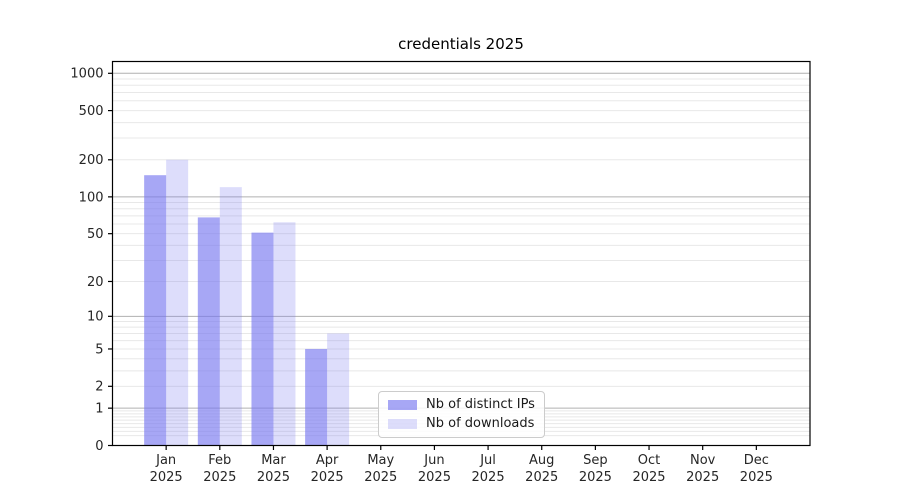 Image resolution: width=900 pixels, height=500 pixels. I want to click on x-tick-label: Mar 2025, so click(273, 469).